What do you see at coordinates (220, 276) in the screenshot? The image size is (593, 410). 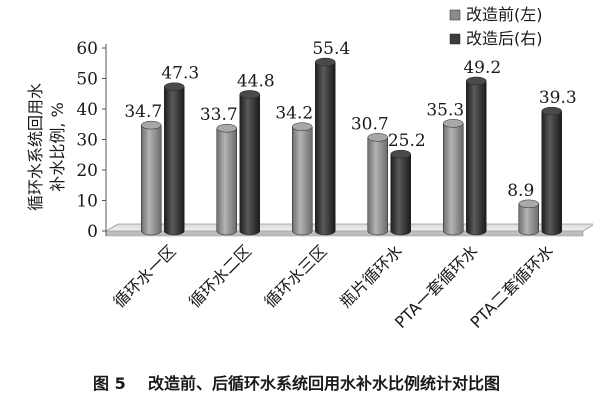 I see `x-tick-label: 循环水二区` at bounding box center [220, 276].